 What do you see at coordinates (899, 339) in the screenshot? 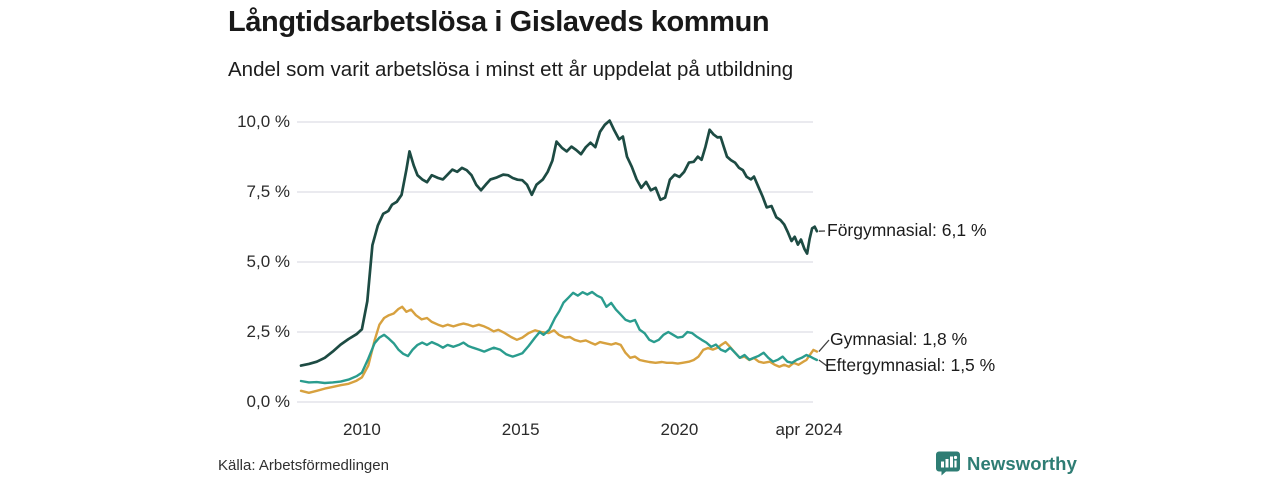
I see `series-end-label-gymnasial: Gymnasial: 1,8 %` at bounding box center [899, 339].